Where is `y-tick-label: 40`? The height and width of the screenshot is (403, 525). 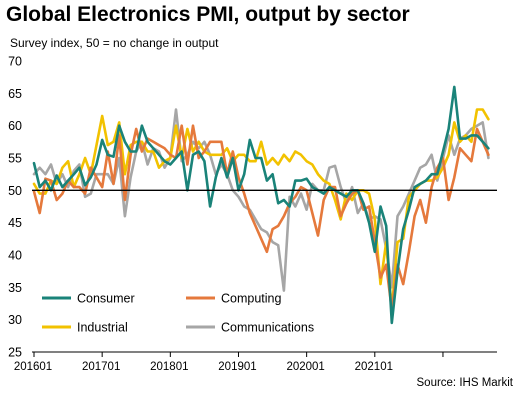 y-tick-label: 40 is located at coordinates (15, 256).